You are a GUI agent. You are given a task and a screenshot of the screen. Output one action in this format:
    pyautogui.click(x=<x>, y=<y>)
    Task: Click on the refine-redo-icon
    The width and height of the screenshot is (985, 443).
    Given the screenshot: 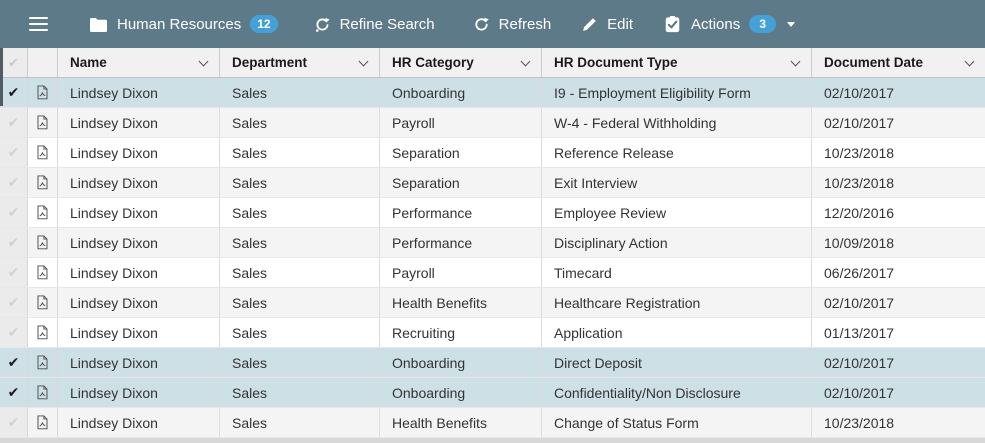 What is the action you would take?
    pyautogui.click(x=322, y=24)
    